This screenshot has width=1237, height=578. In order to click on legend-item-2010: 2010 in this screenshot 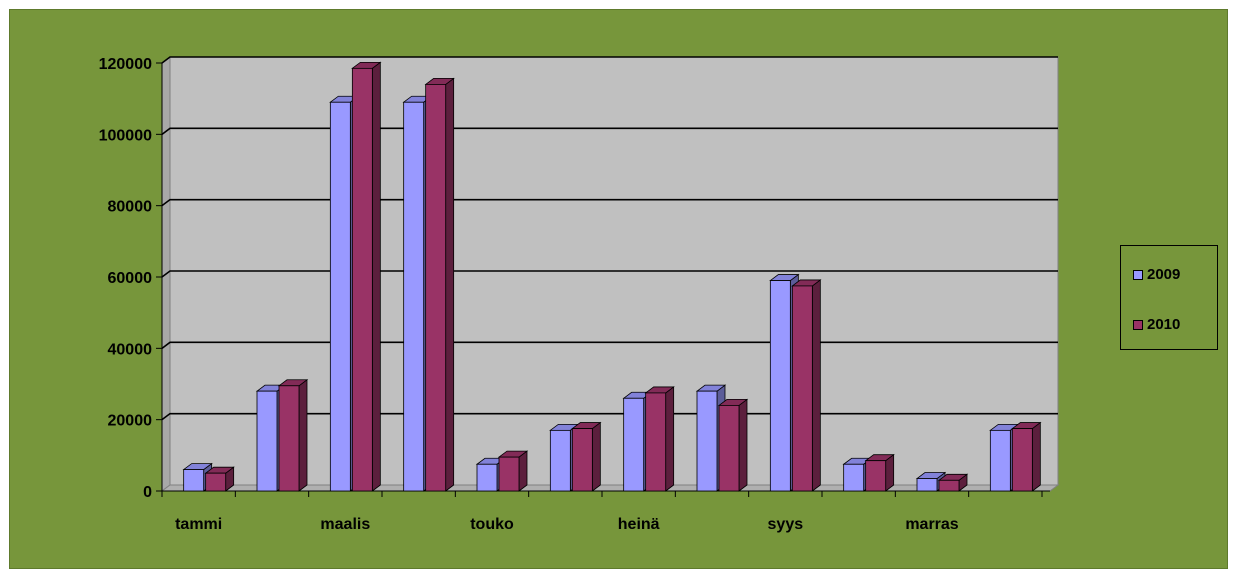, I will do `click(1156, 324)`.